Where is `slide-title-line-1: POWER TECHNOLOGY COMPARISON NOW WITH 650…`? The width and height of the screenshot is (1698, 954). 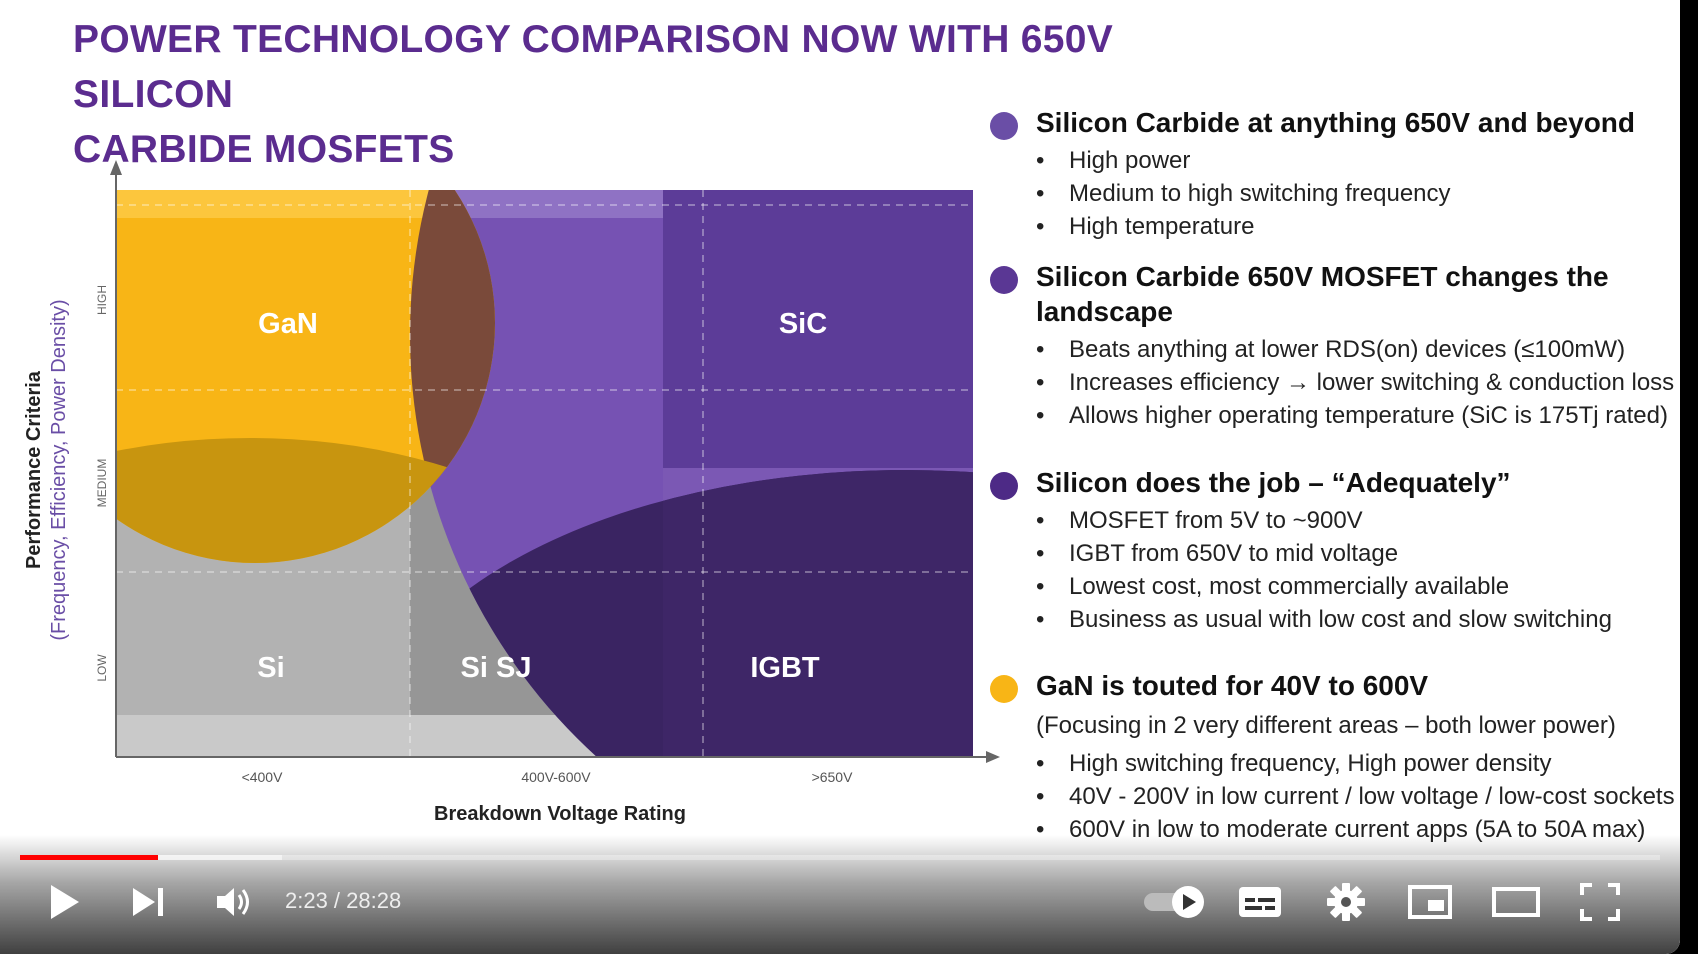
slide-title-line-1: POWER TECHNOLOGY COMPARISON NOW WITH 650… is located at coordinates (593, 67).